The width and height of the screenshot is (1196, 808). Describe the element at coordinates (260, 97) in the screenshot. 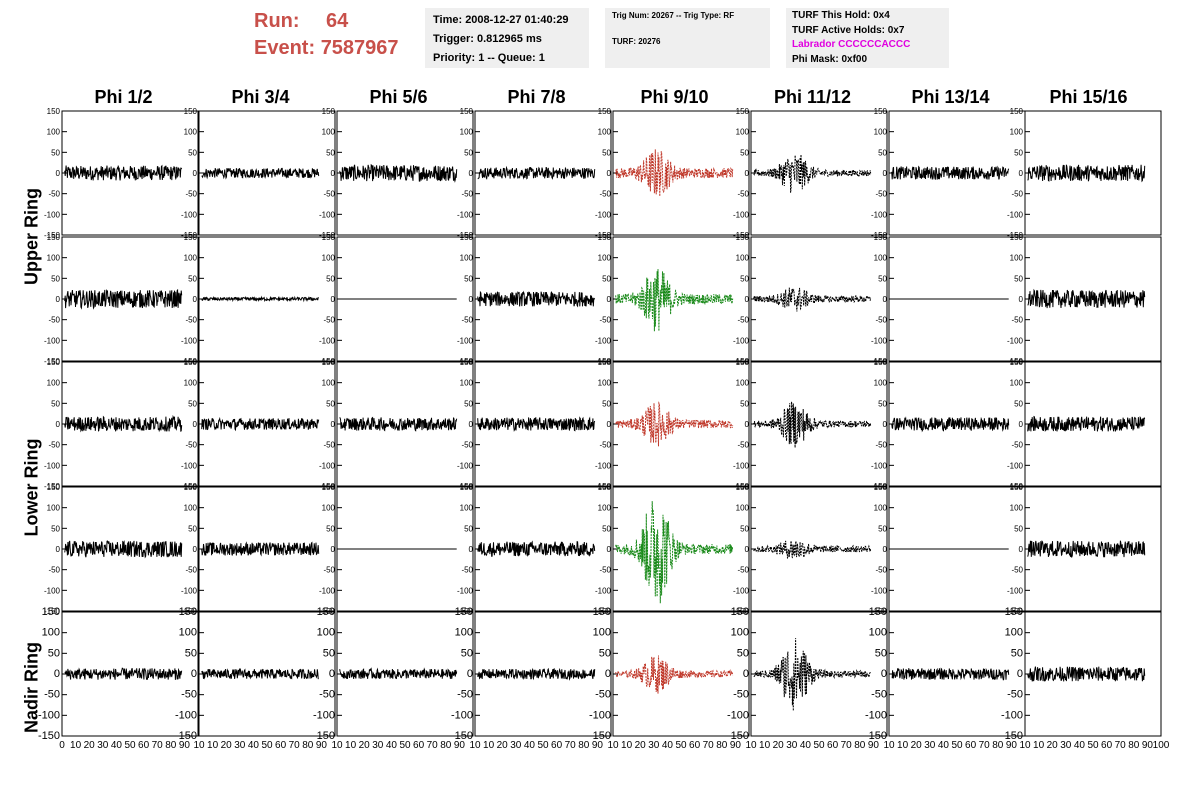

I see `col-header-phi-3-4: Phi 3/4` at that location.